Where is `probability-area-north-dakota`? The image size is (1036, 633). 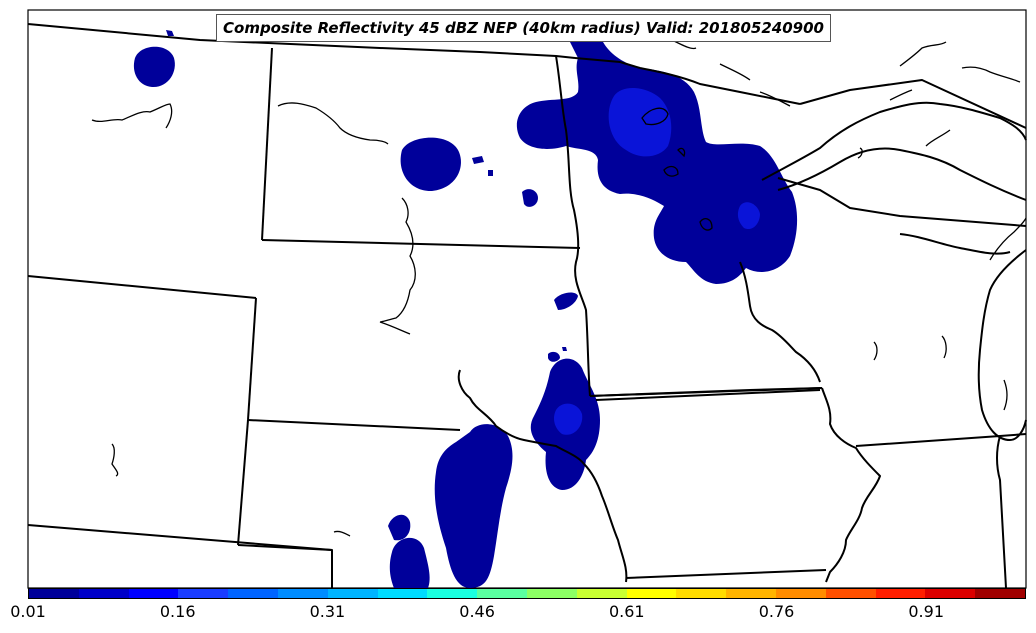 probability-area-north-dakota is located at coordinates (430, 164).